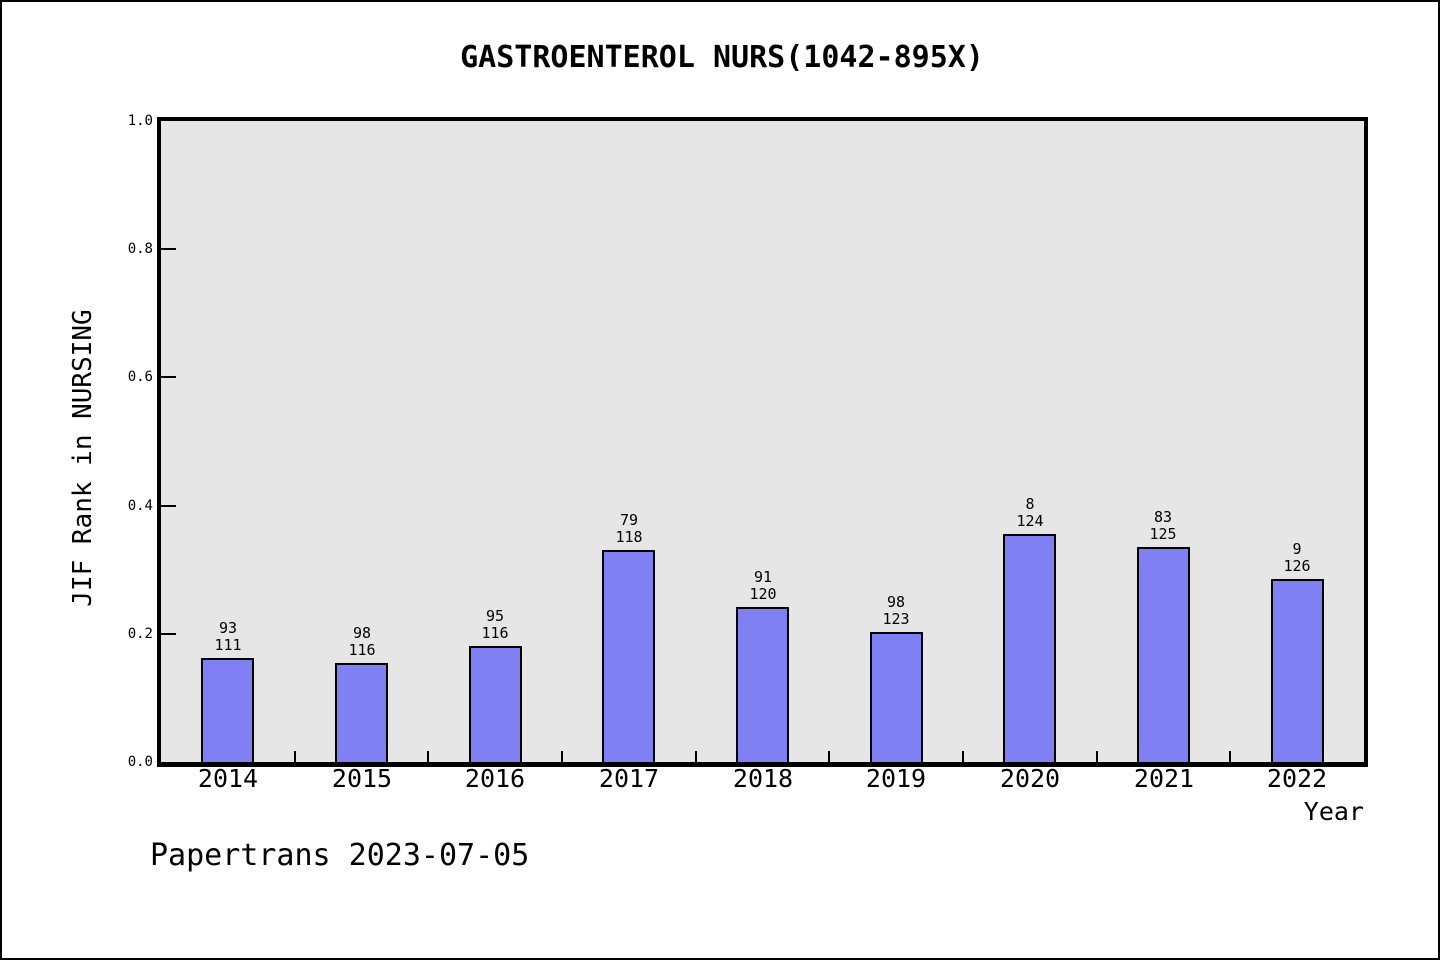  I want to click on x-tick-label: 2020, so click(1030, 778).